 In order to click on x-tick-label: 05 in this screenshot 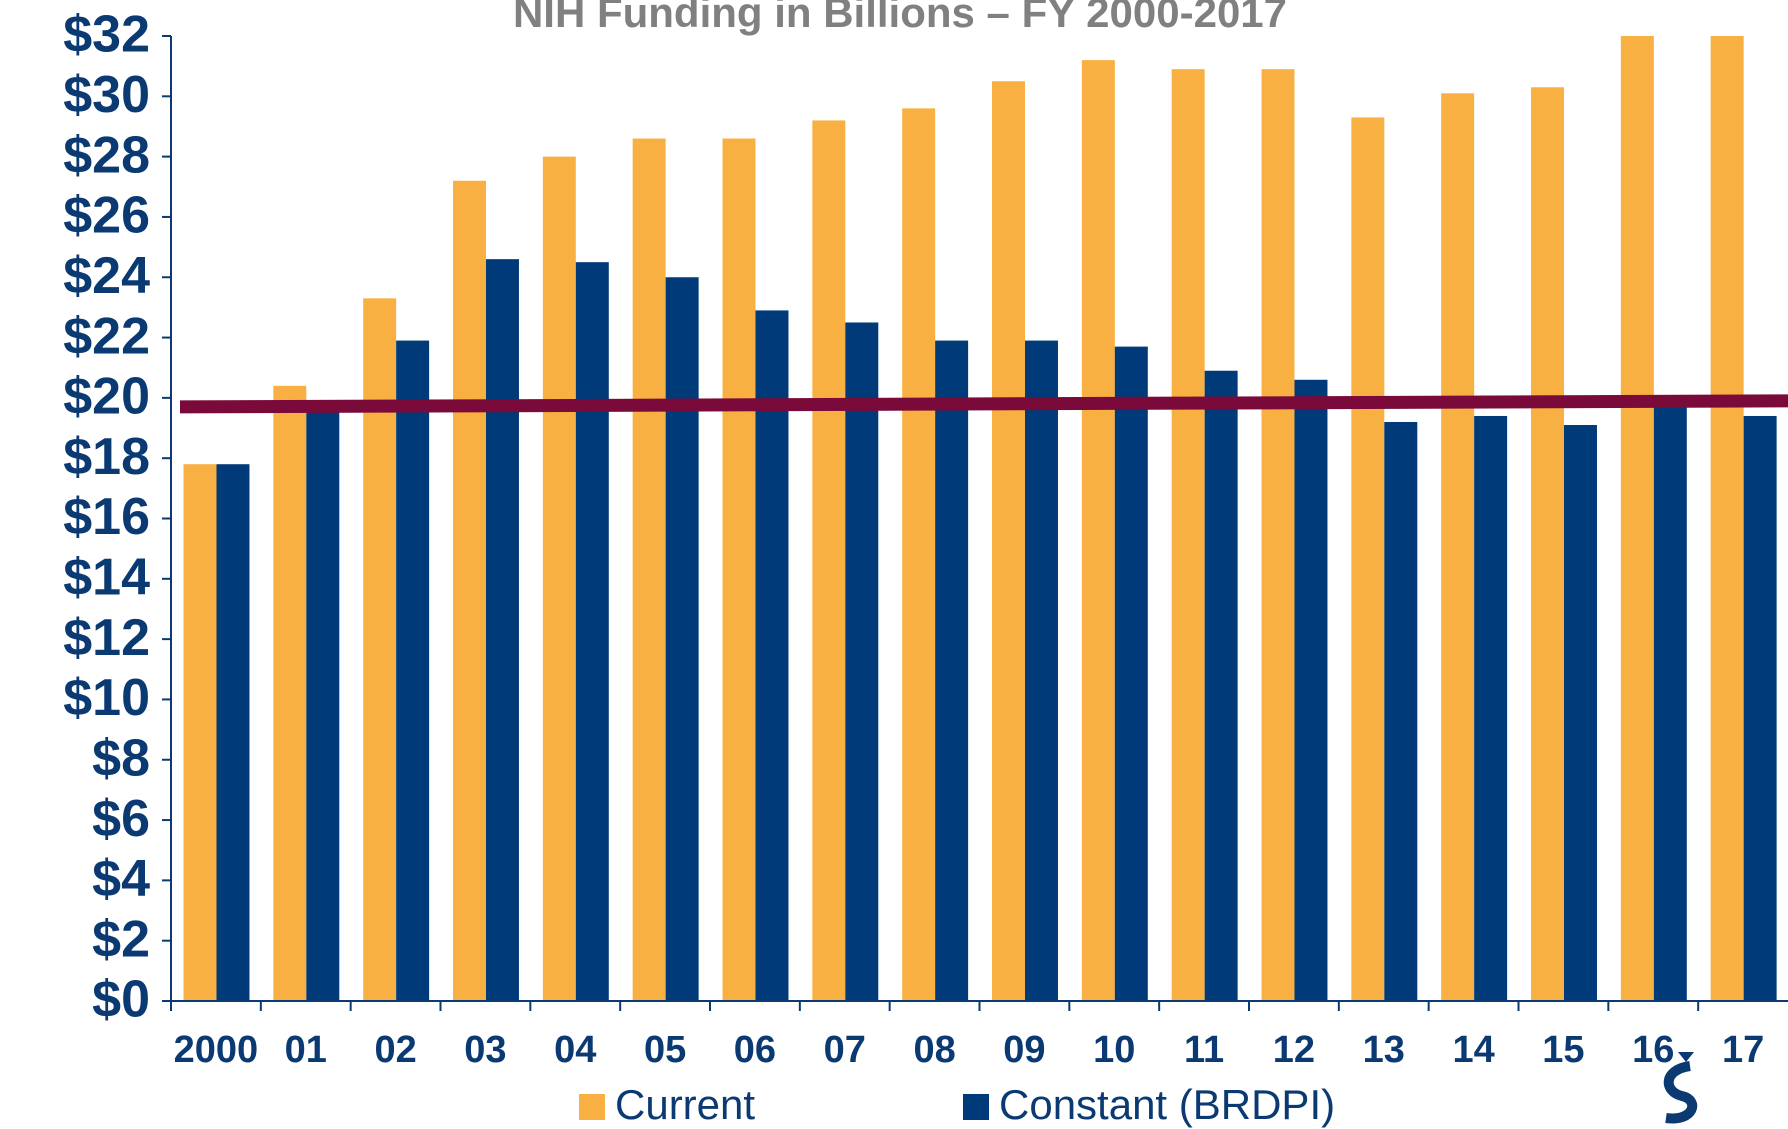, I will do `click(665, 1050)`.